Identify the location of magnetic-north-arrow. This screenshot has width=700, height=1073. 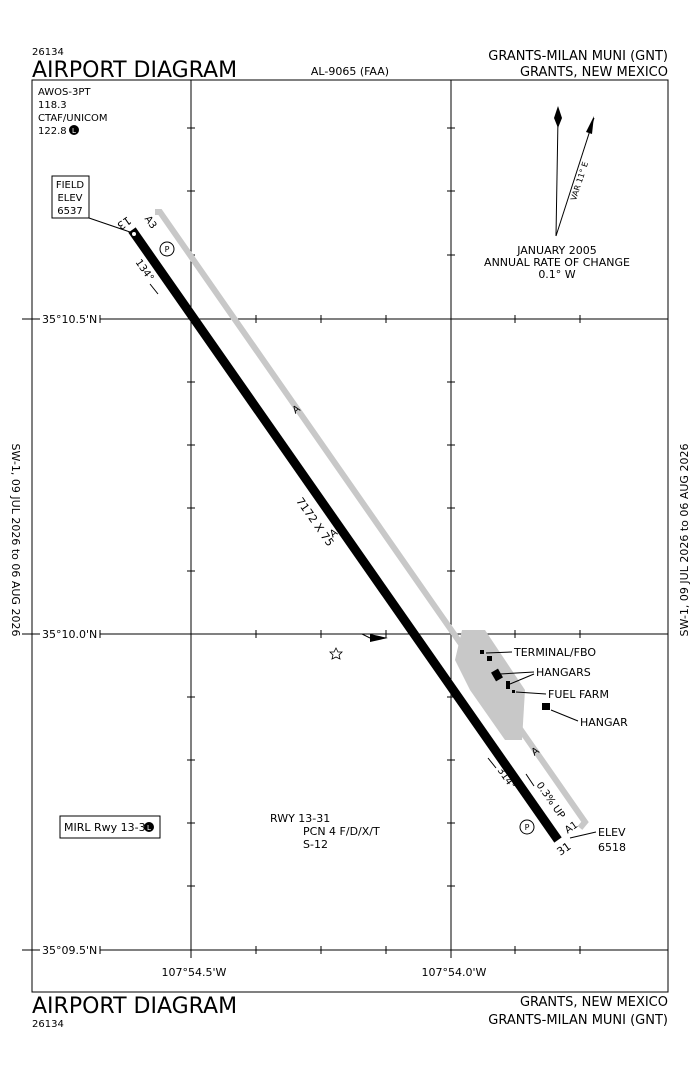
(590, 125).